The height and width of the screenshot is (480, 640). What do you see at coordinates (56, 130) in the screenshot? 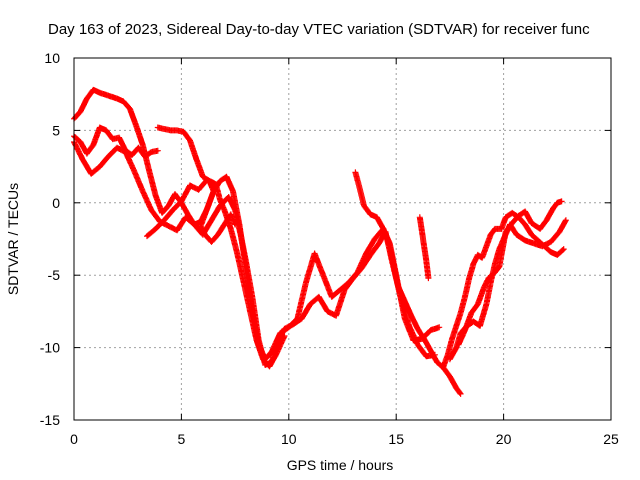
I see `y-tick-label: 5` at bounding box center [56, 130].